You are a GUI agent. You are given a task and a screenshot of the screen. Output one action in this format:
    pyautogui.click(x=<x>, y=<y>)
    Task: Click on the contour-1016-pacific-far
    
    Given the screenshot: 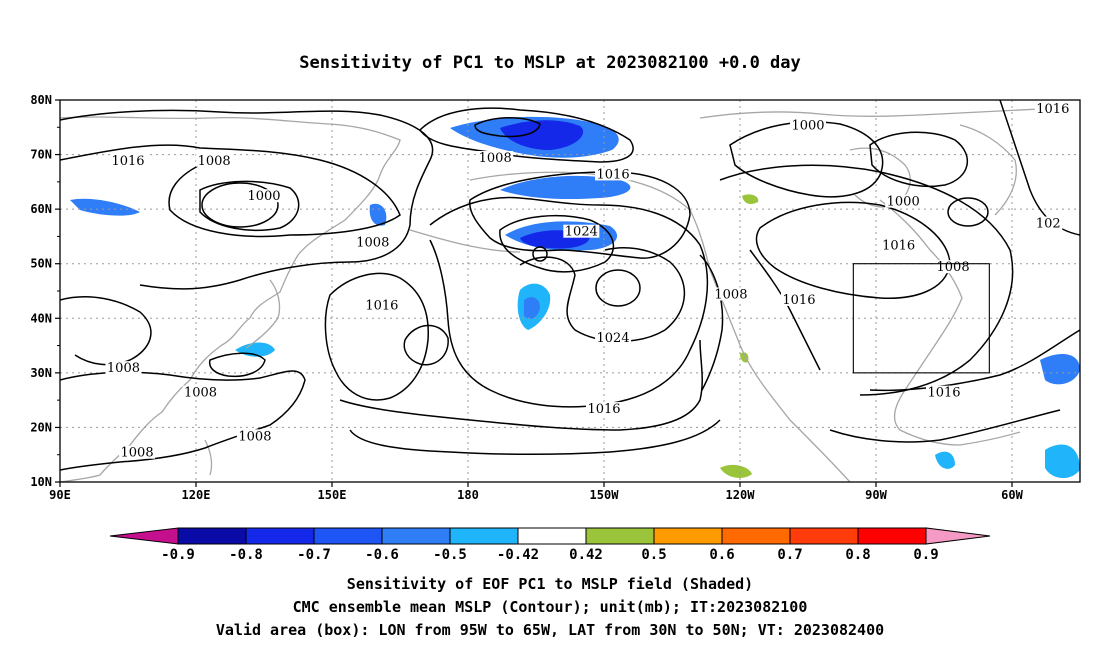 What is the action you would take?
    pyautogui.click(x=535, y=437)
    